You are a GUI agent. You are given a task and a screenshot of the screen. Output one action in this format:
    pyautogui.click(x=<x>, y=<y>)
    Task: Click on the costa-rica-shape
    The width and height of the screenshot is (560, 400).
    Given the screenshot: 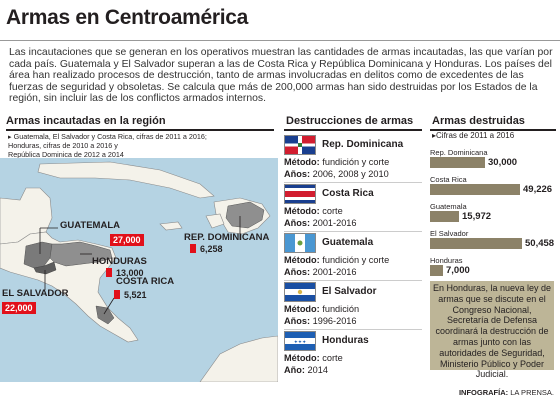 What is the action you would take?
    pyautogui.click(x=105, y=315)
    